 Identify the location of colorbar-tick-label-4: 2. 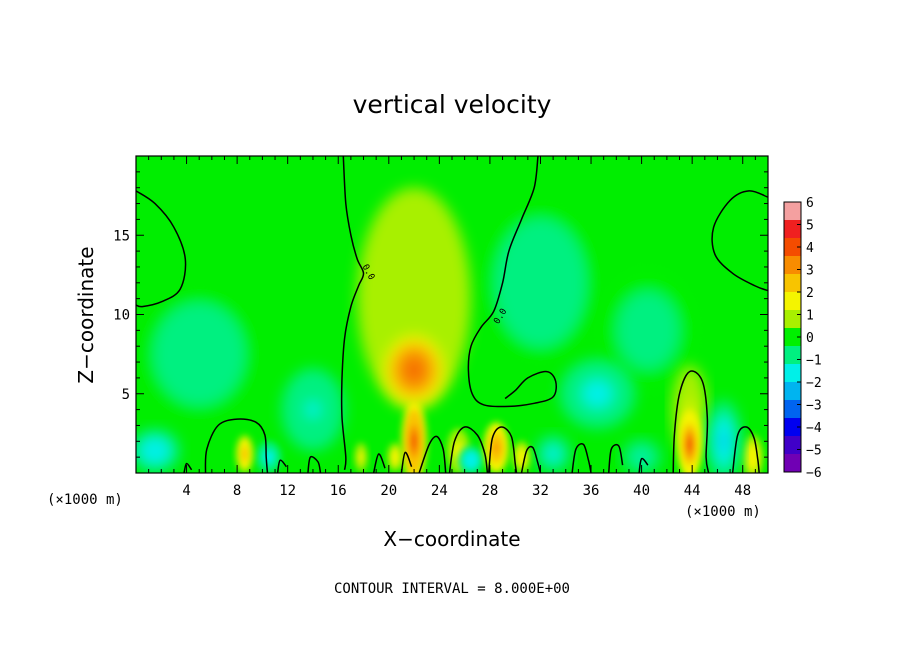
(810, 293).